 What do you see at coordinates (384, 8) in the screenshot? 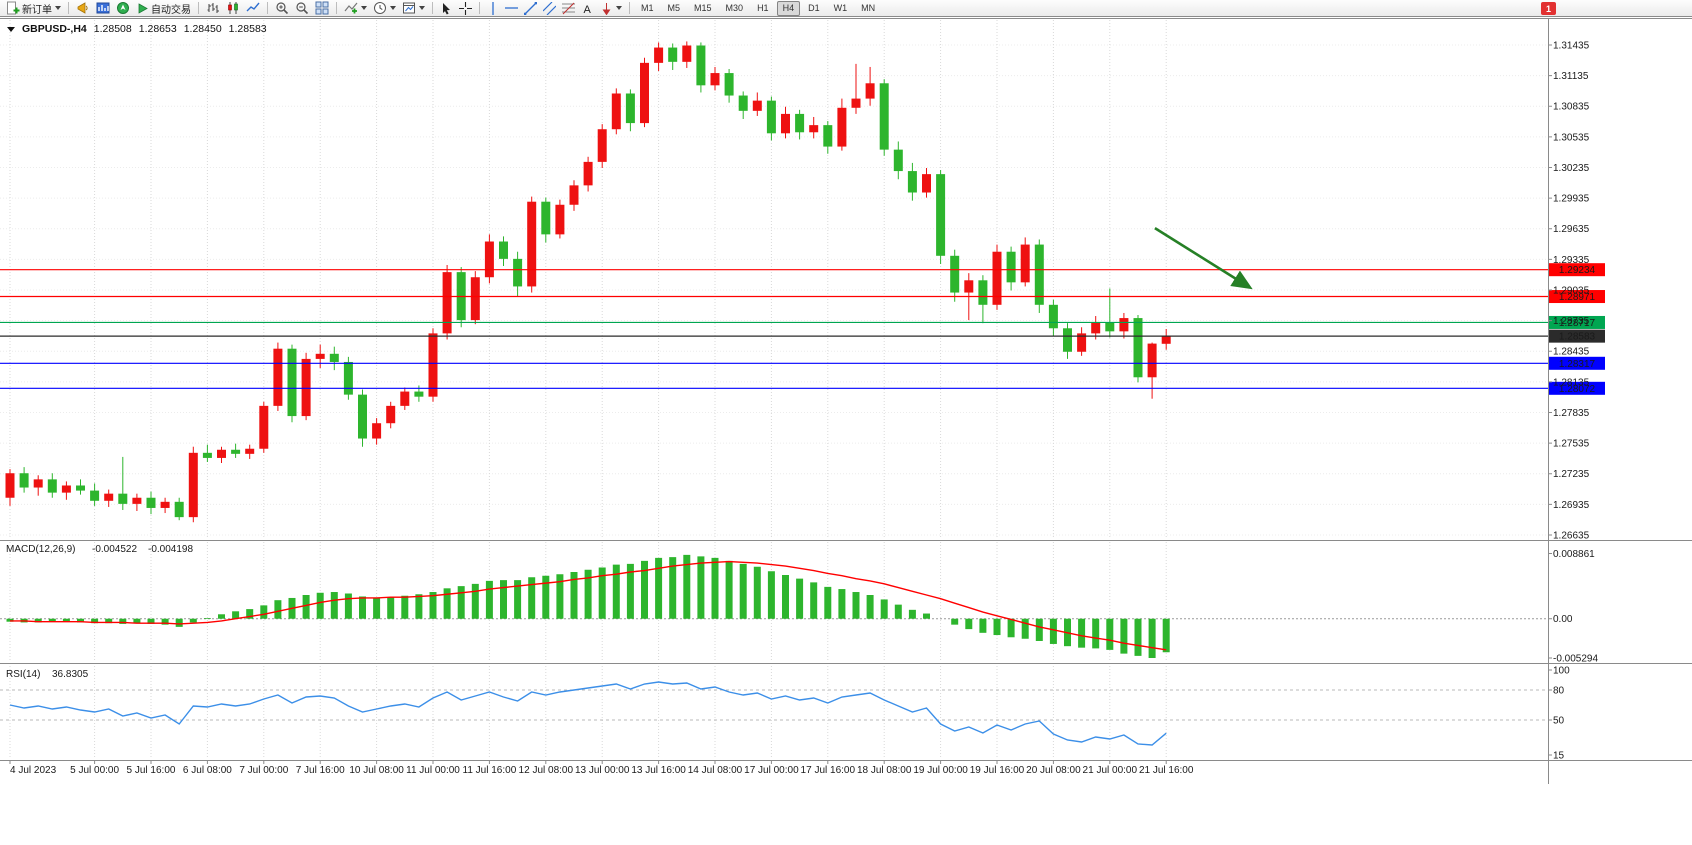
I see `periods-button` at bounding box center [384, 8].